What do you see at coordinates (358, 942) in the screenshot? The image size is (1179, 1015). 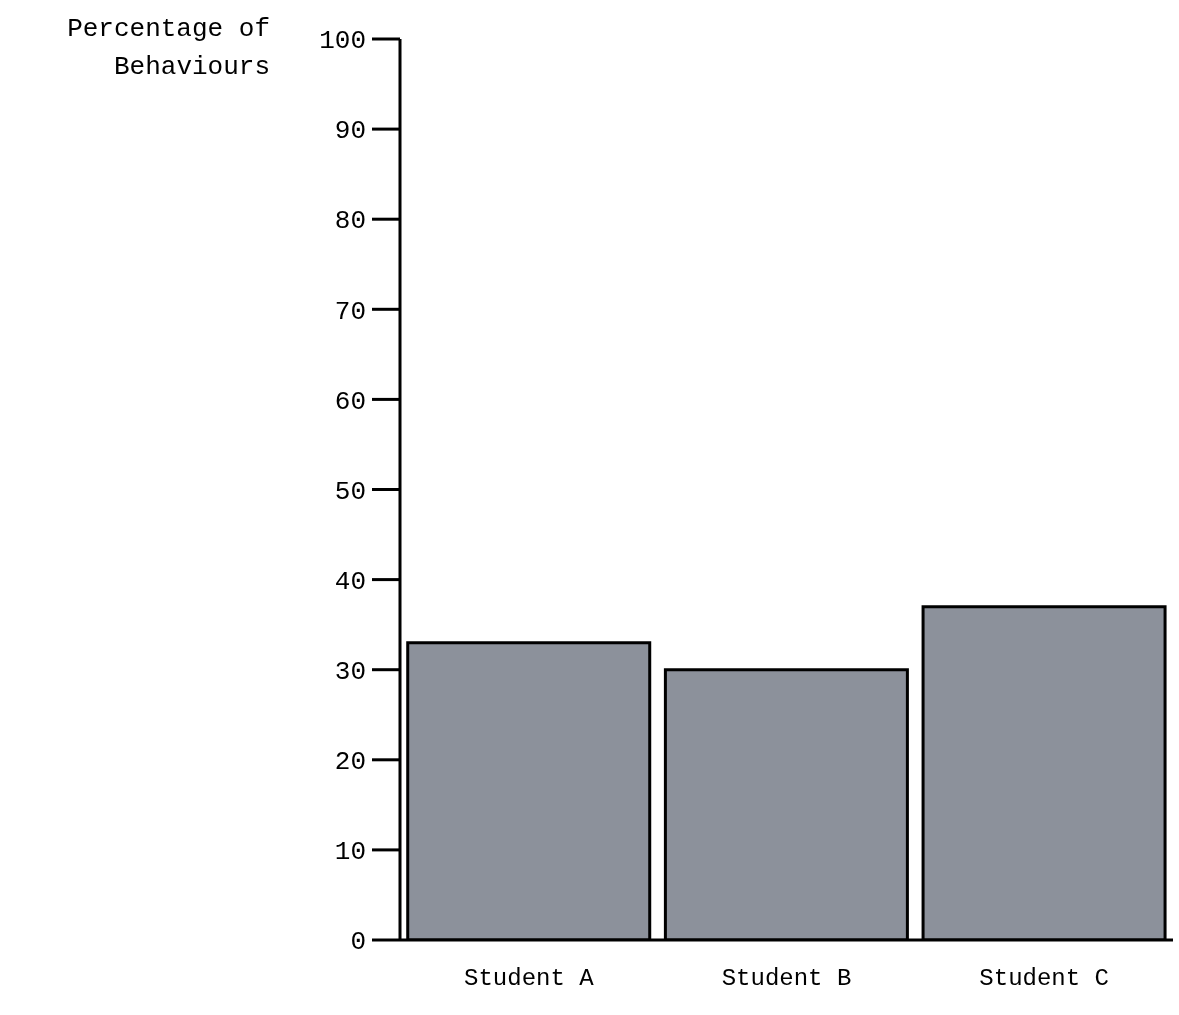 I see `y-tick-label: 0` at bounding box center [358, 942].